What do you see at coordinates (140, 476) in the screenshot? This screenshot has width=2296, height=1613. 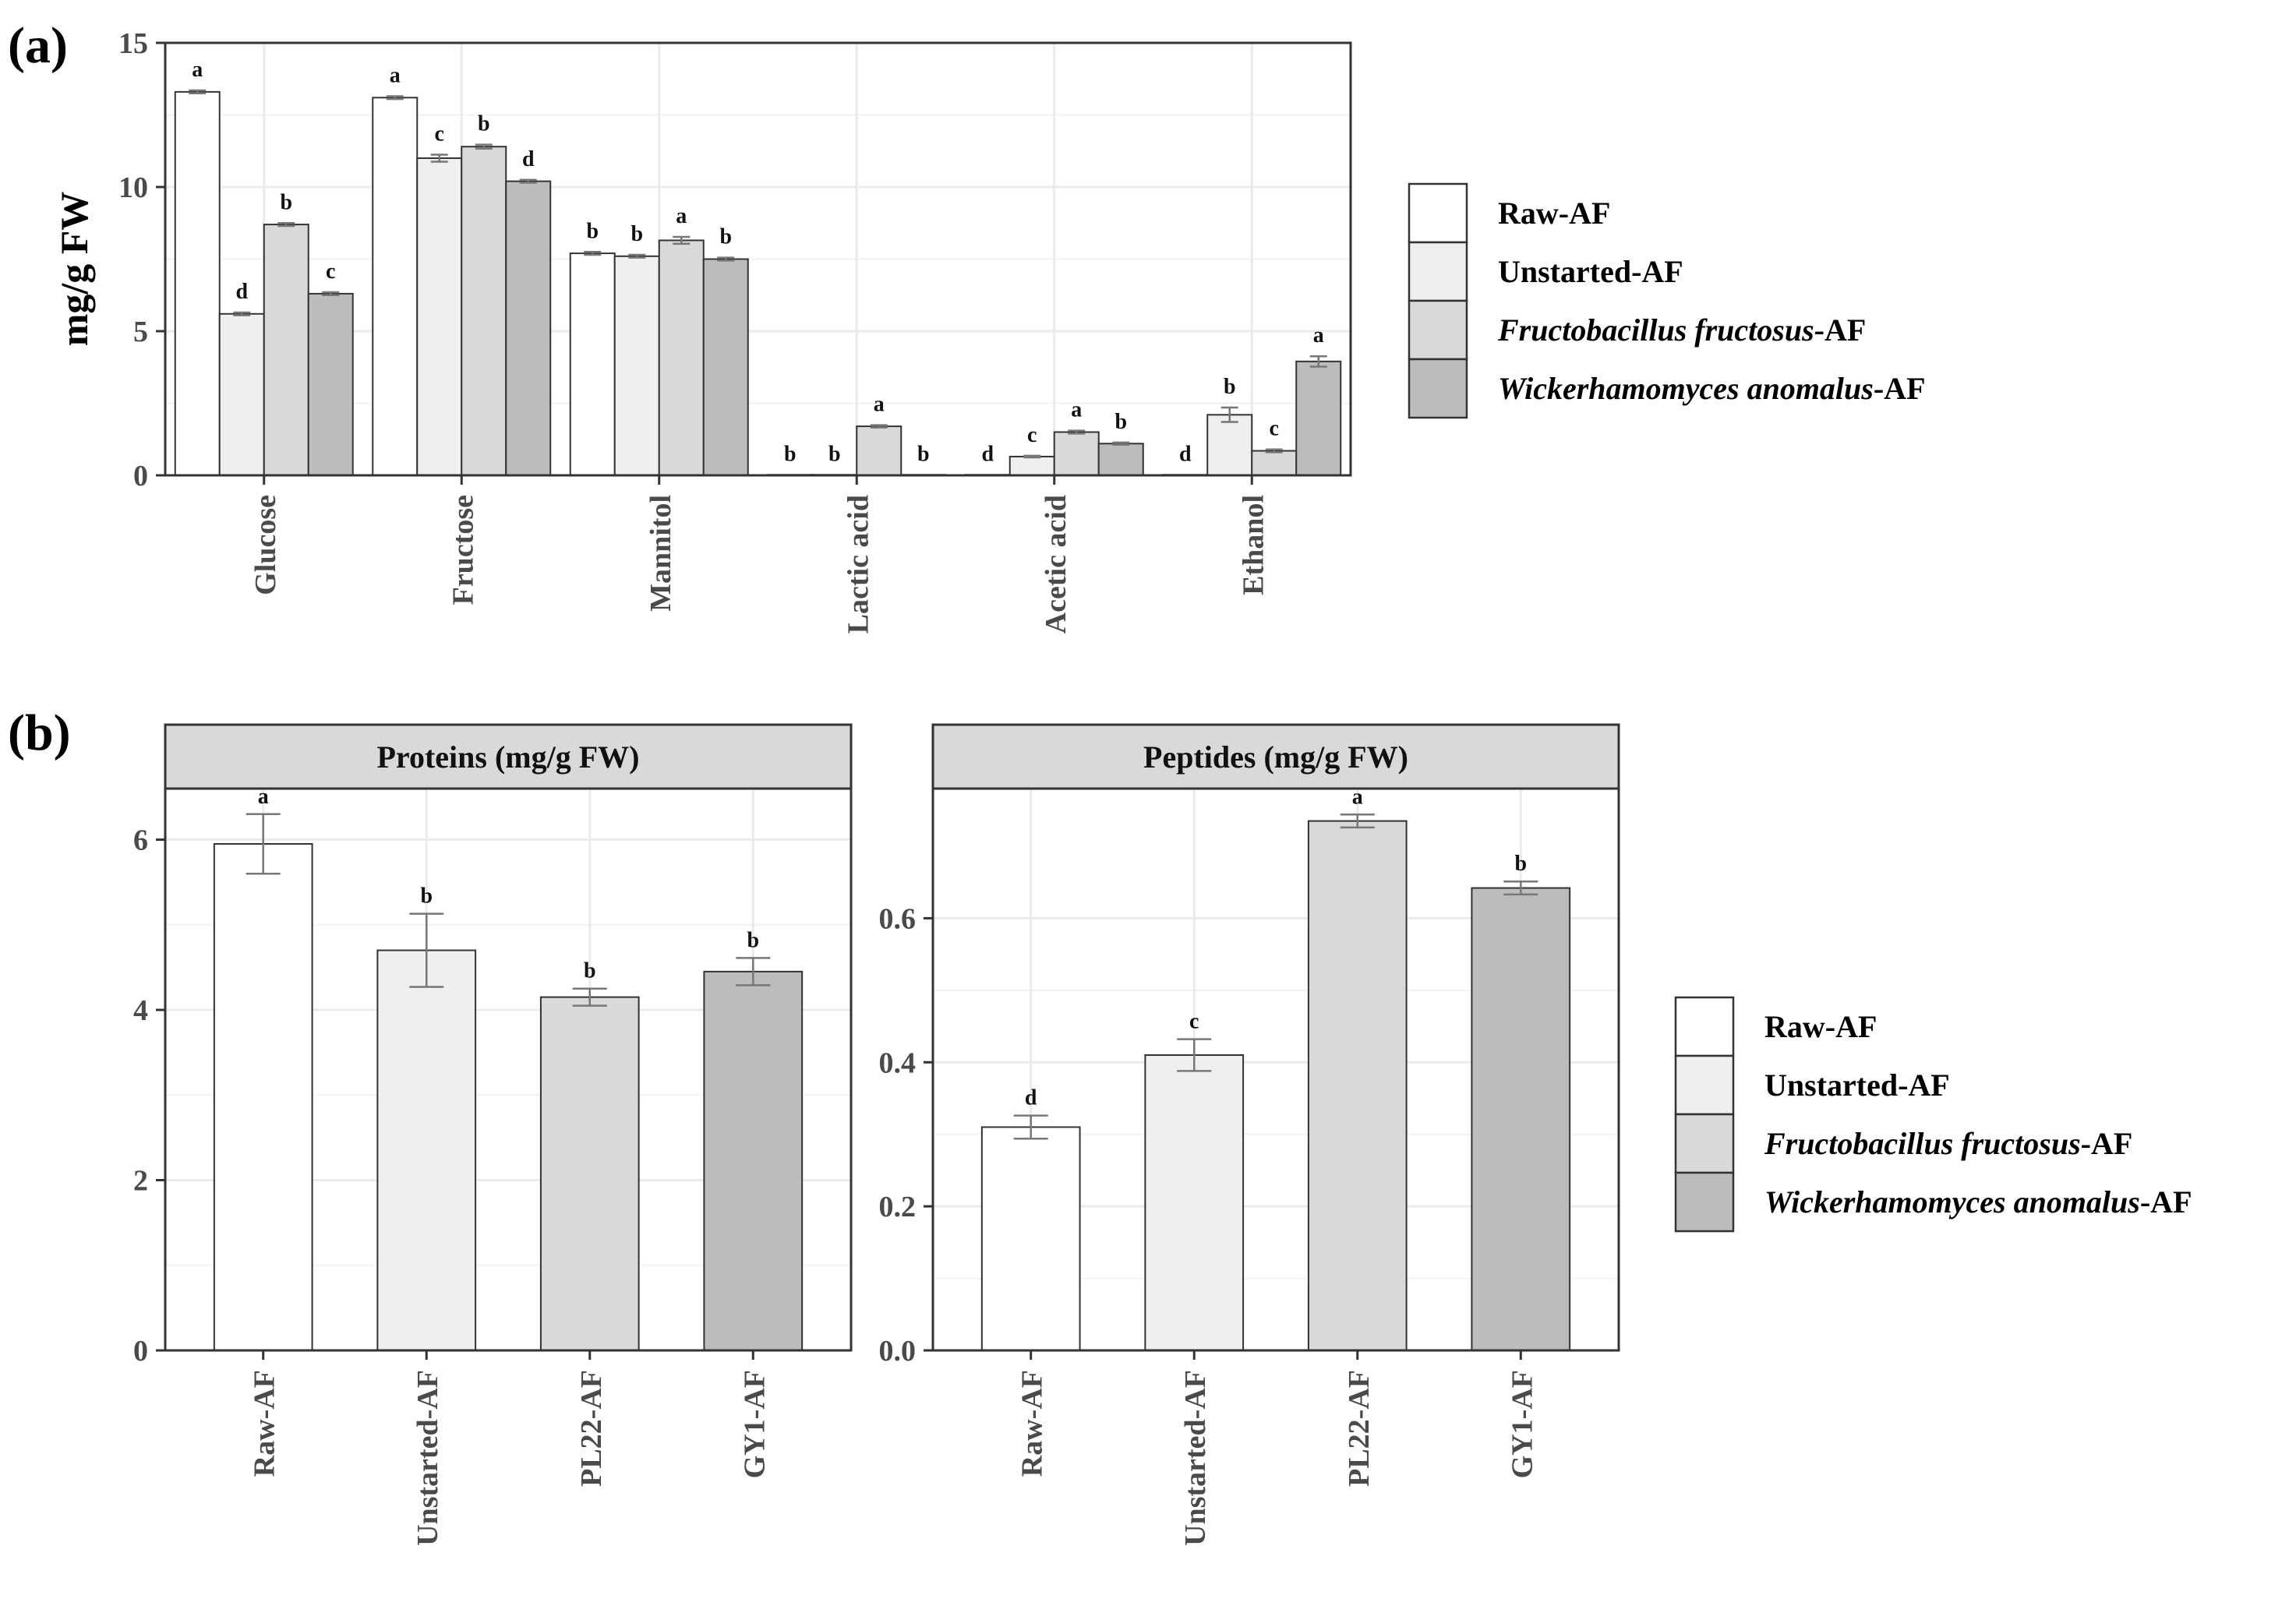 I see `a-y-tick-label: 0` at bounding box center [140, 476].